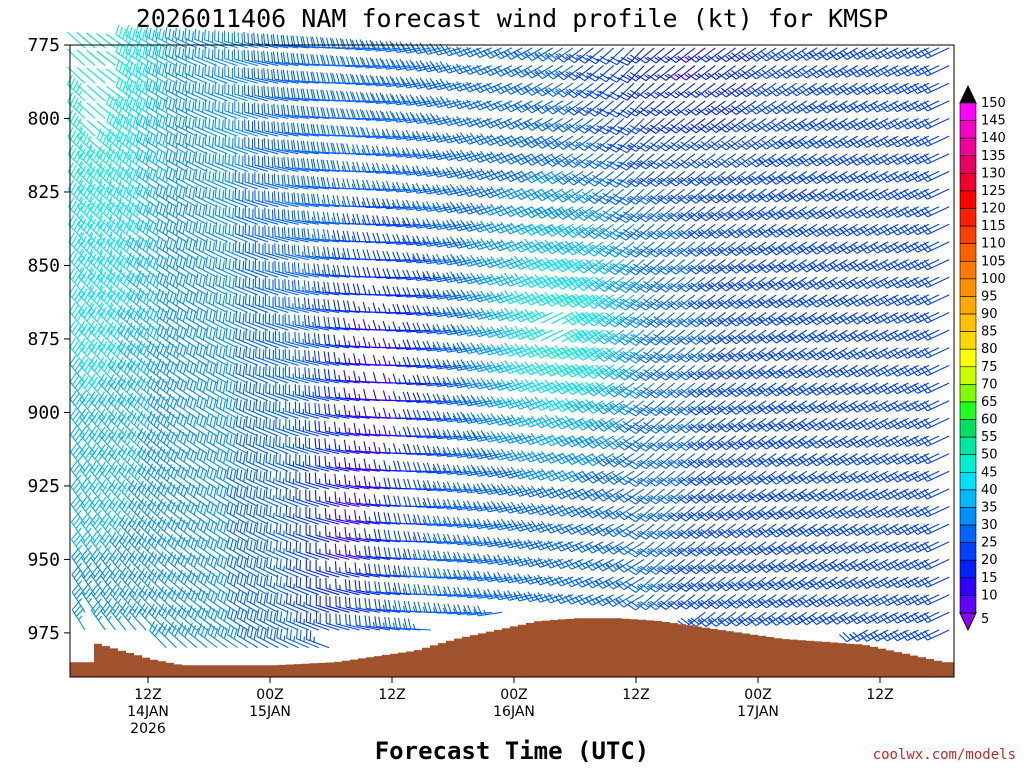 The image size is (1024, 768). Describe the element at coordinates (147, 695) in the screenshot. I see `x-tick-label: 12Z` at that location.